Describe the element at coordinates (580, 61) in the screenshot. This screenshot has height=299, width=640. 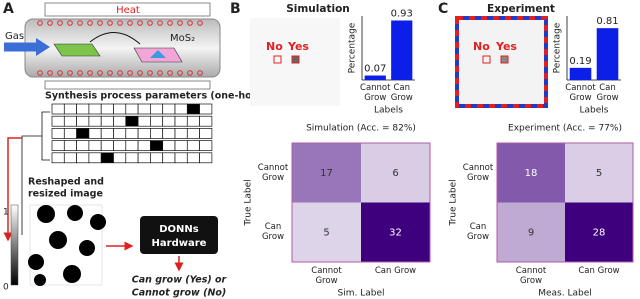
I see `value-label: 0.19` at that location.